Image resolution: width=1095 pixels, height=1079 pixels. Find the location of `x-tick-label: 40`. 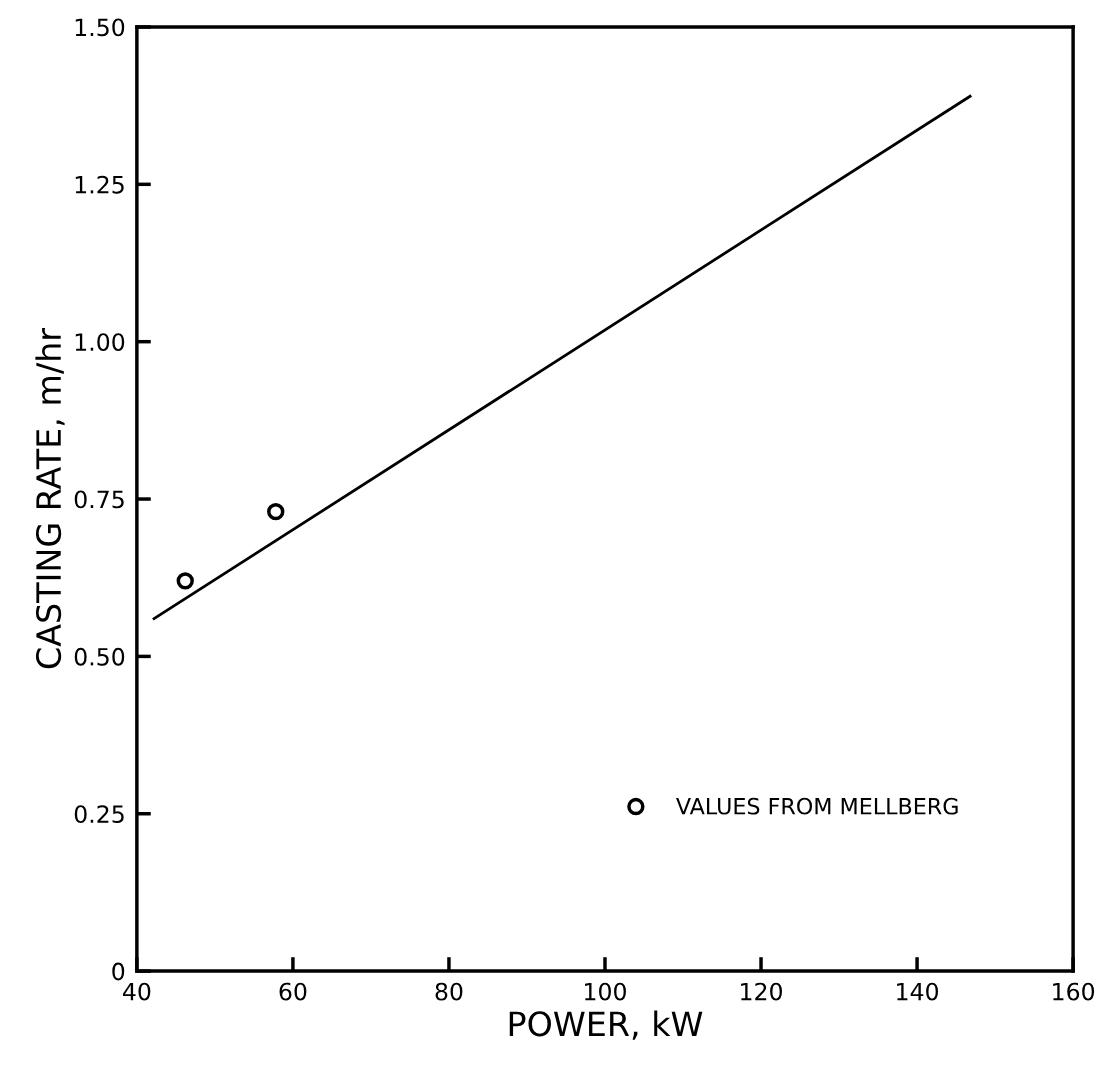

x-tick-label: 40 is located at coordinates (137, 991).